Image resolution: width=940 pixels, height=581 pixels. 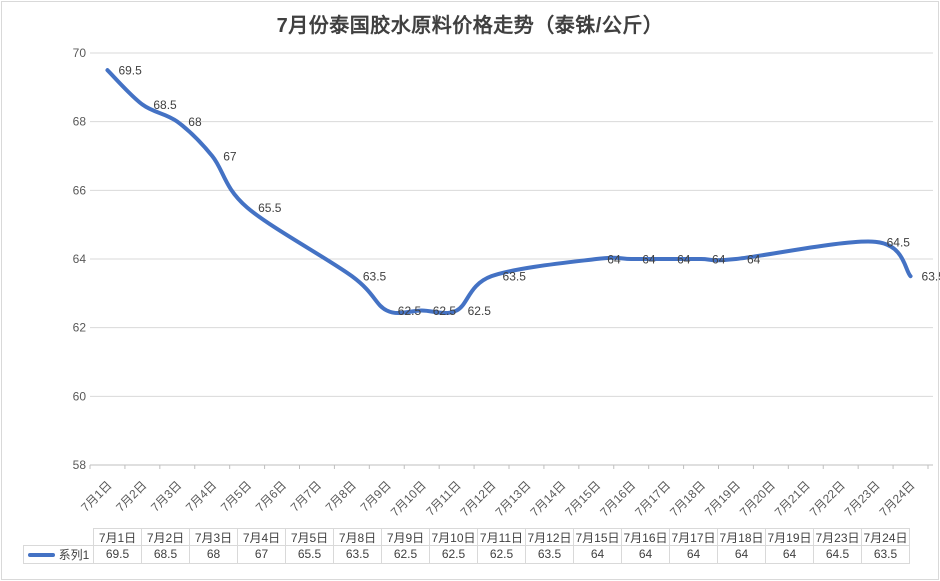 What do you see at coordinates (230, 157) in the screenshot?
I see `data-label: 67` at bounding box center [230, 157].